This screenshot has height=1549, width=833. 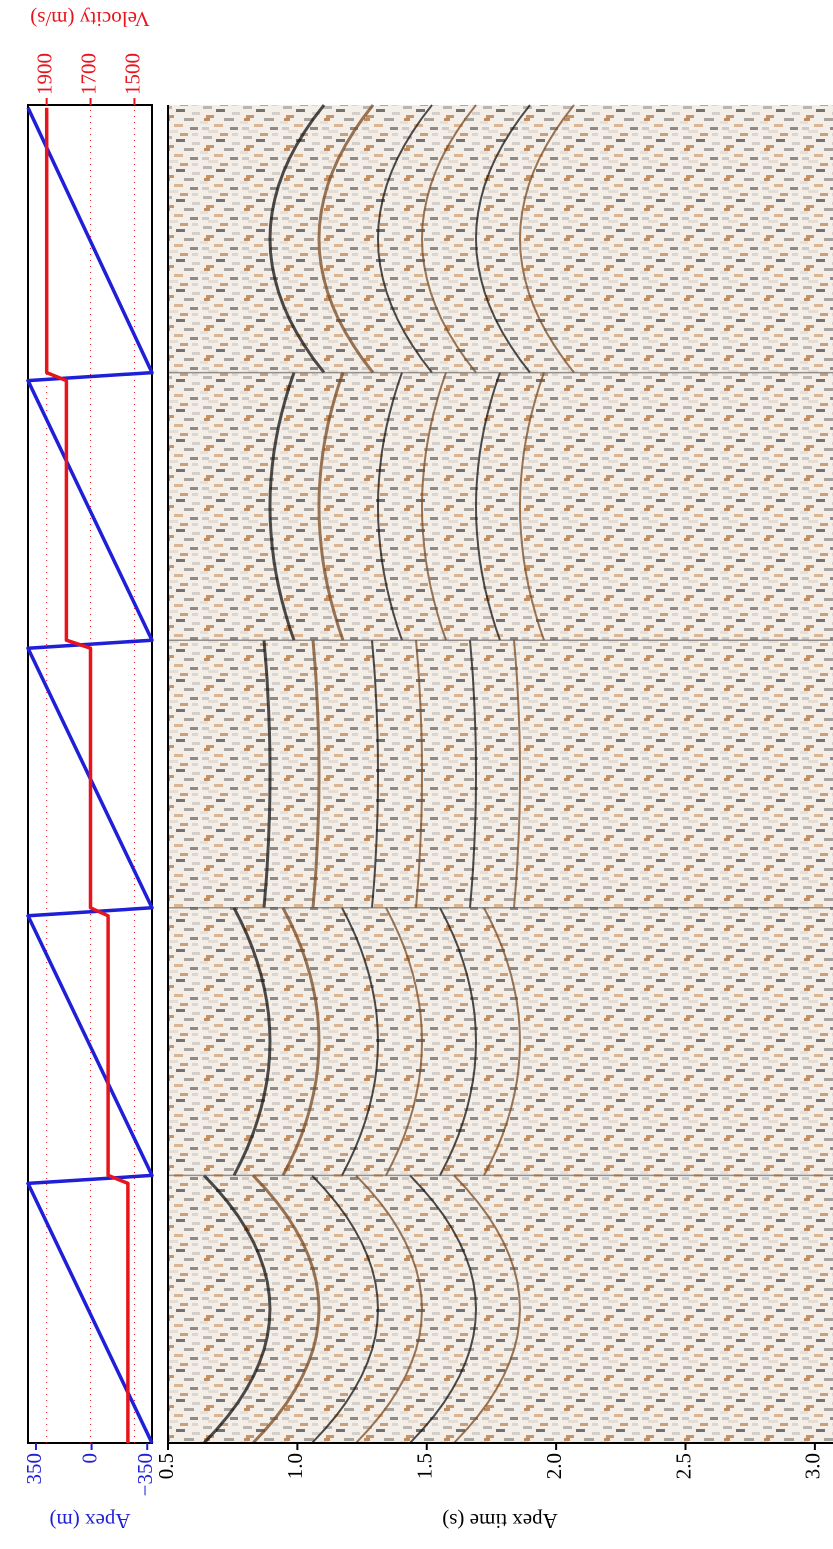 What do you see at coordinates (44, 74) in the screenshot?
I see `y2-tick-label: 1900` at bounding box center [44, 74].